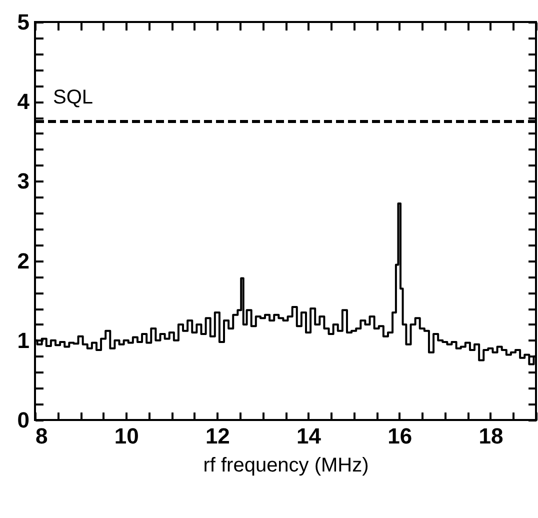  I want to click on x-axis-title: rf frequency (MHz), so click(286, 465).